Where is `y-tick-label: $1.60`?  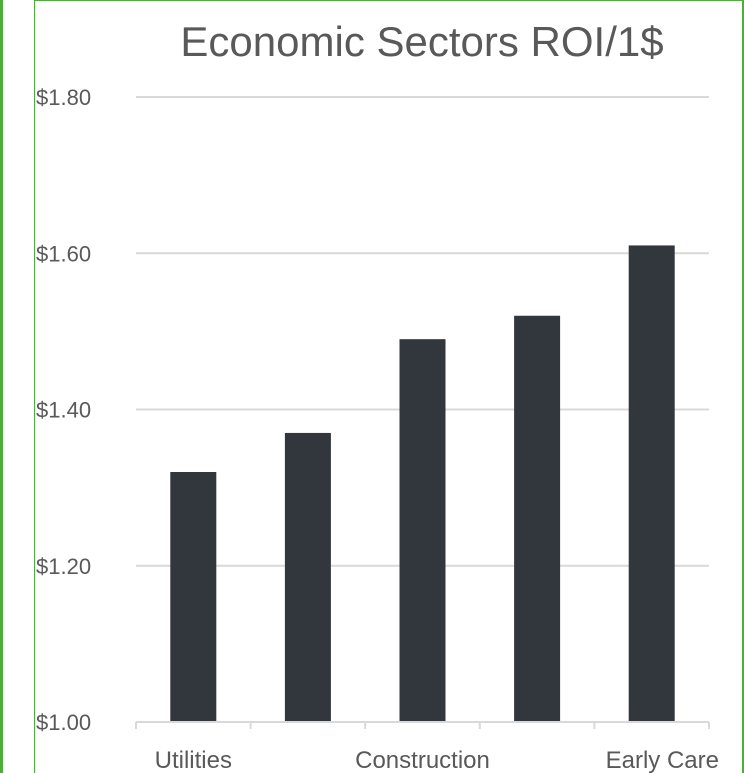 y-tick-label: $1.60 is located at coordinates (63, 253).